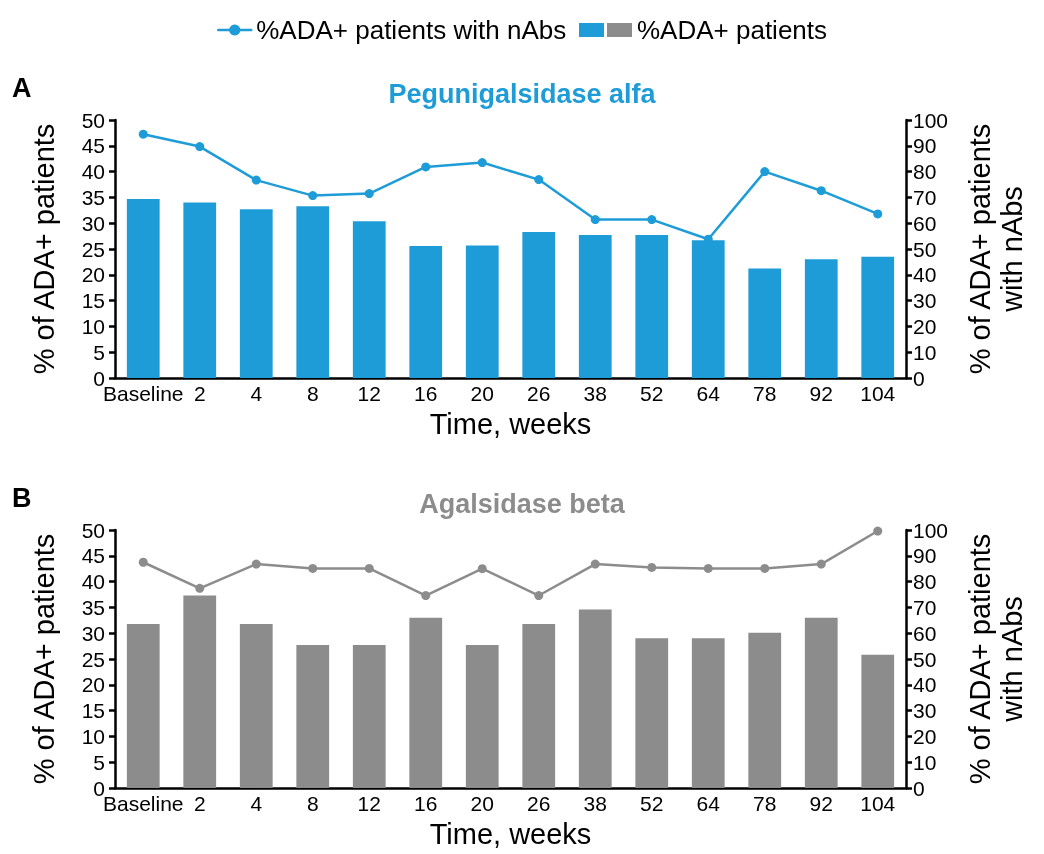 This screenshot has width=1044, height=854. What do you see at coordinates (732, 30) in the screenshot?
I see `legend-label: %ADA+ patients` at bounding box center [732, 30].